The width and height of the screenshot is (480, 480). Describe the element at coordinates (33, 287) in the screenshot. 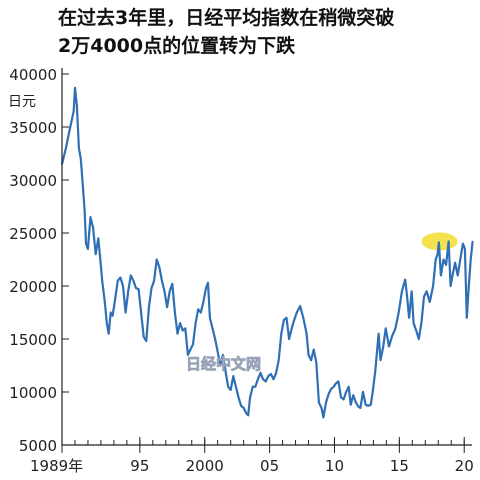

I see `y-tick-label: 20000` at that location.